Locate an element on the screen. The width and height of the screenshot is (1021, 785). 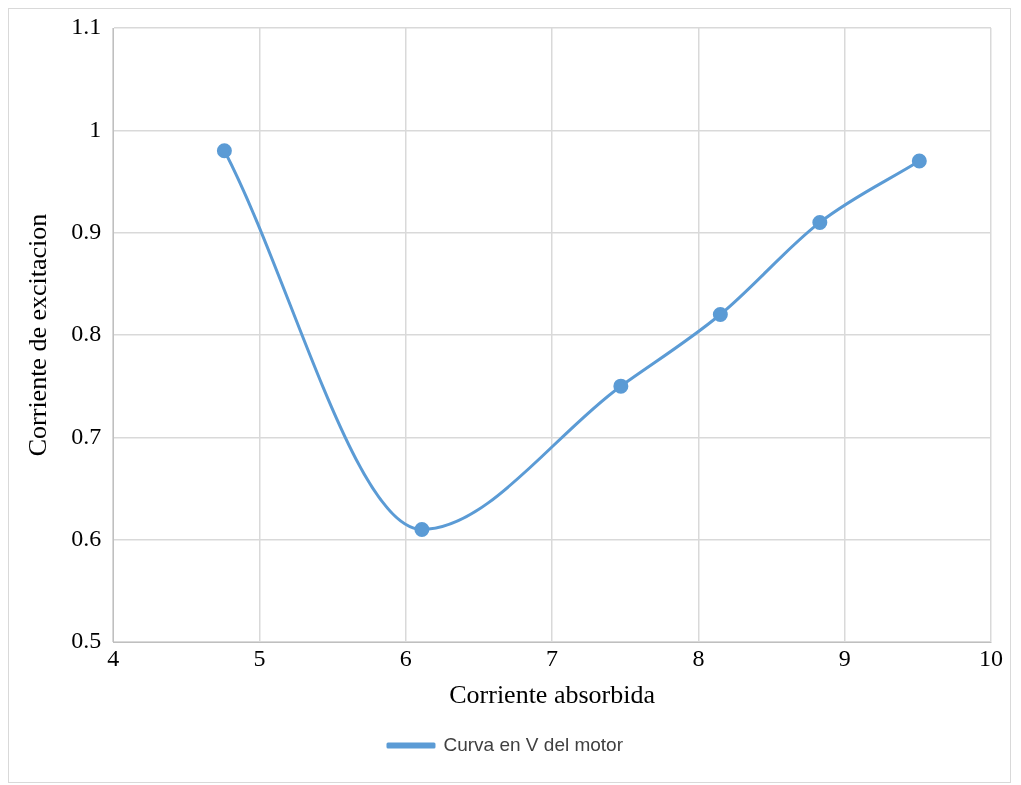
y-tick-label: 1 is located at coordinates (95, 128).